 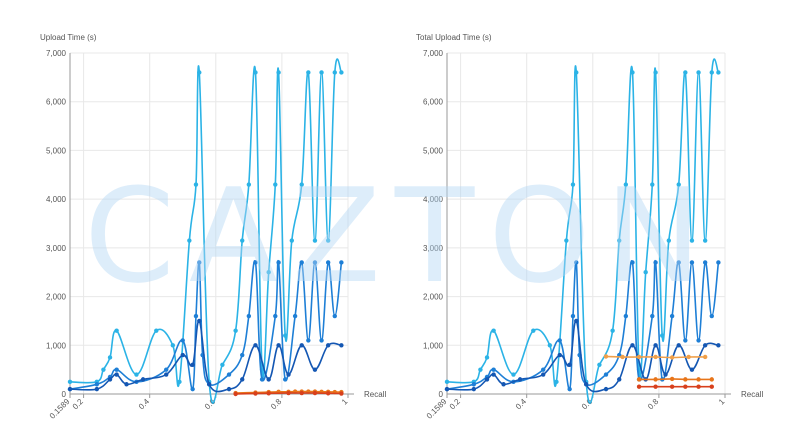 What do you see at coordinates (78, 404) in the screenshot?
I see `x-tick-label: 0.2` at bounding box center [78, 404].